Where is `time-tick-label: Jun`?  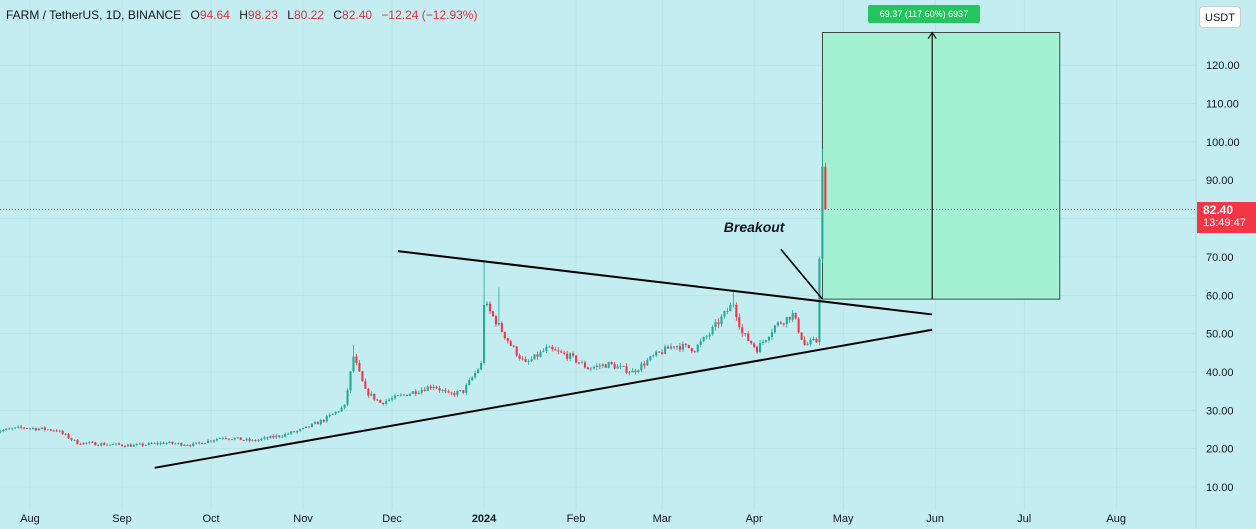
time-tick-label: Jun is located at coordinates (935, 519).